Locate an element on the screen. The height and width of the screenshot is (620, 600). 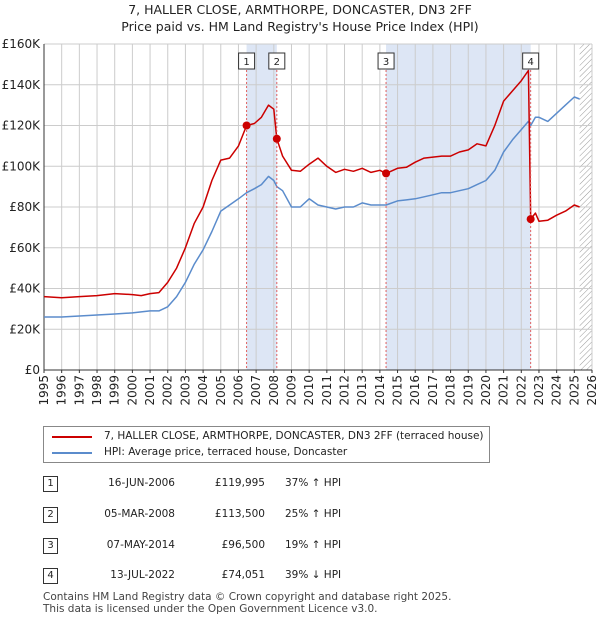
x-tick-label: 2017 is located at coordinates (433, 390).